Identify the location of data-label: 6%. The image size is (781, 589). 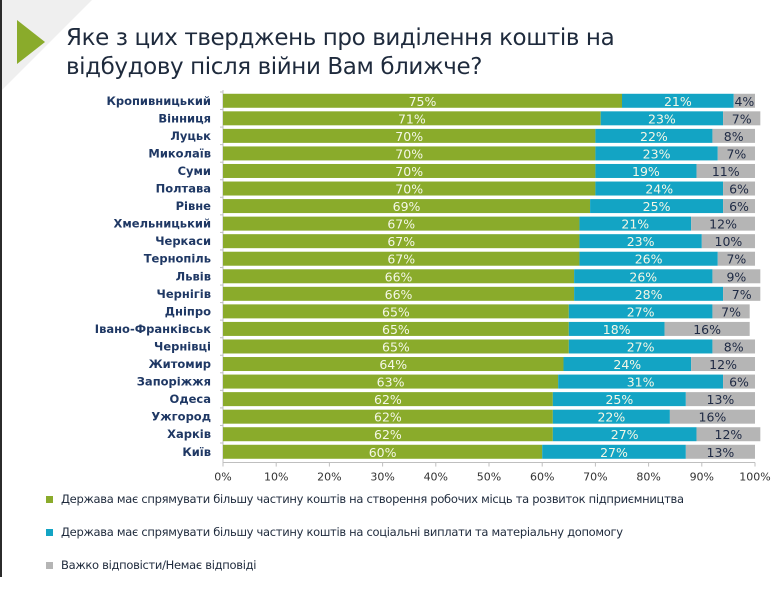
(739, 382).